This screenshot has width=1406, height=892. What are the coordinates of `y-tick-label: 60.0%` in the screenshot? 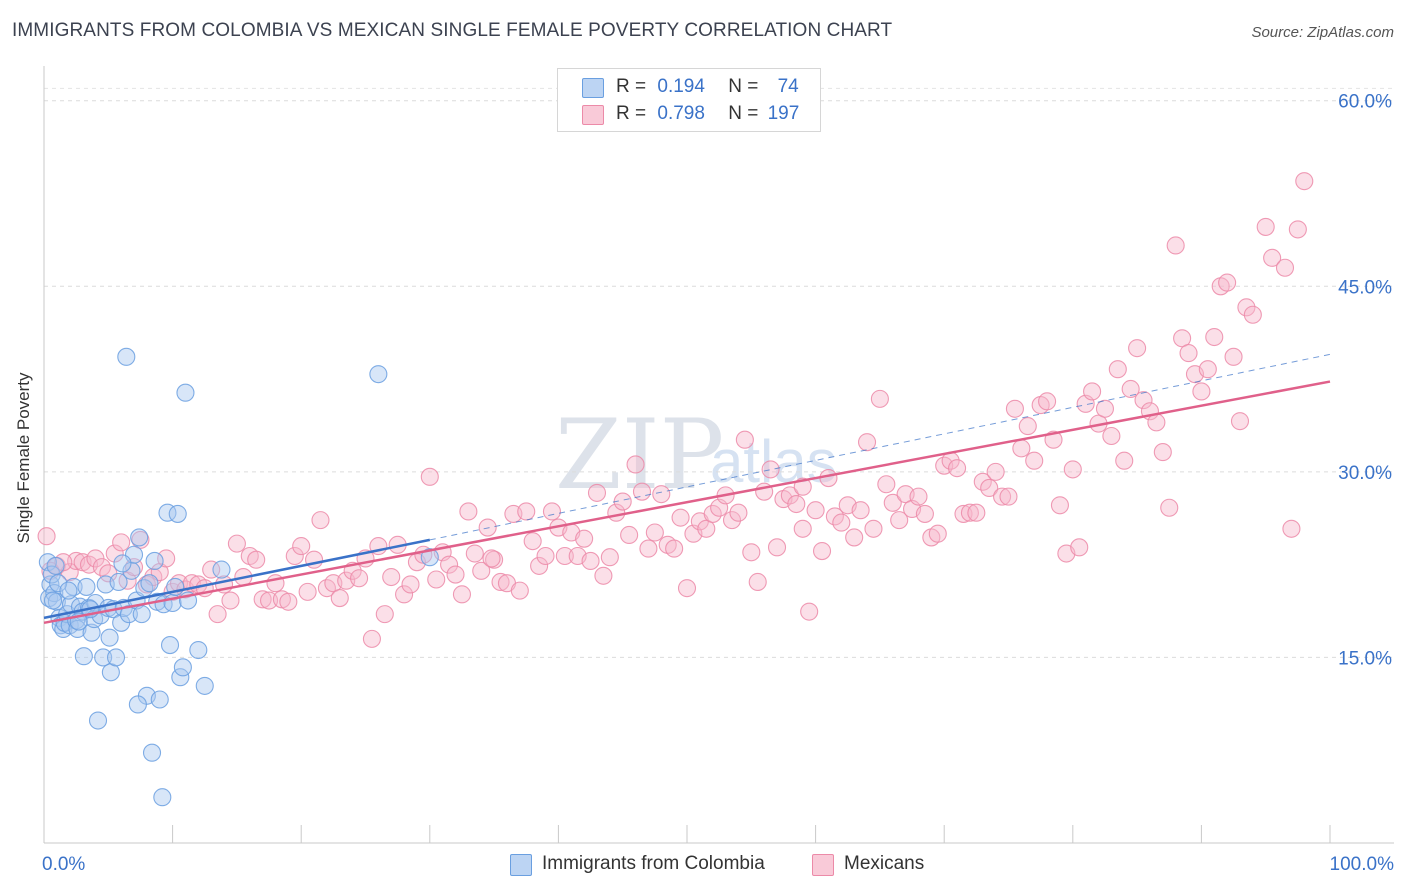 It's located at (1365, 102).